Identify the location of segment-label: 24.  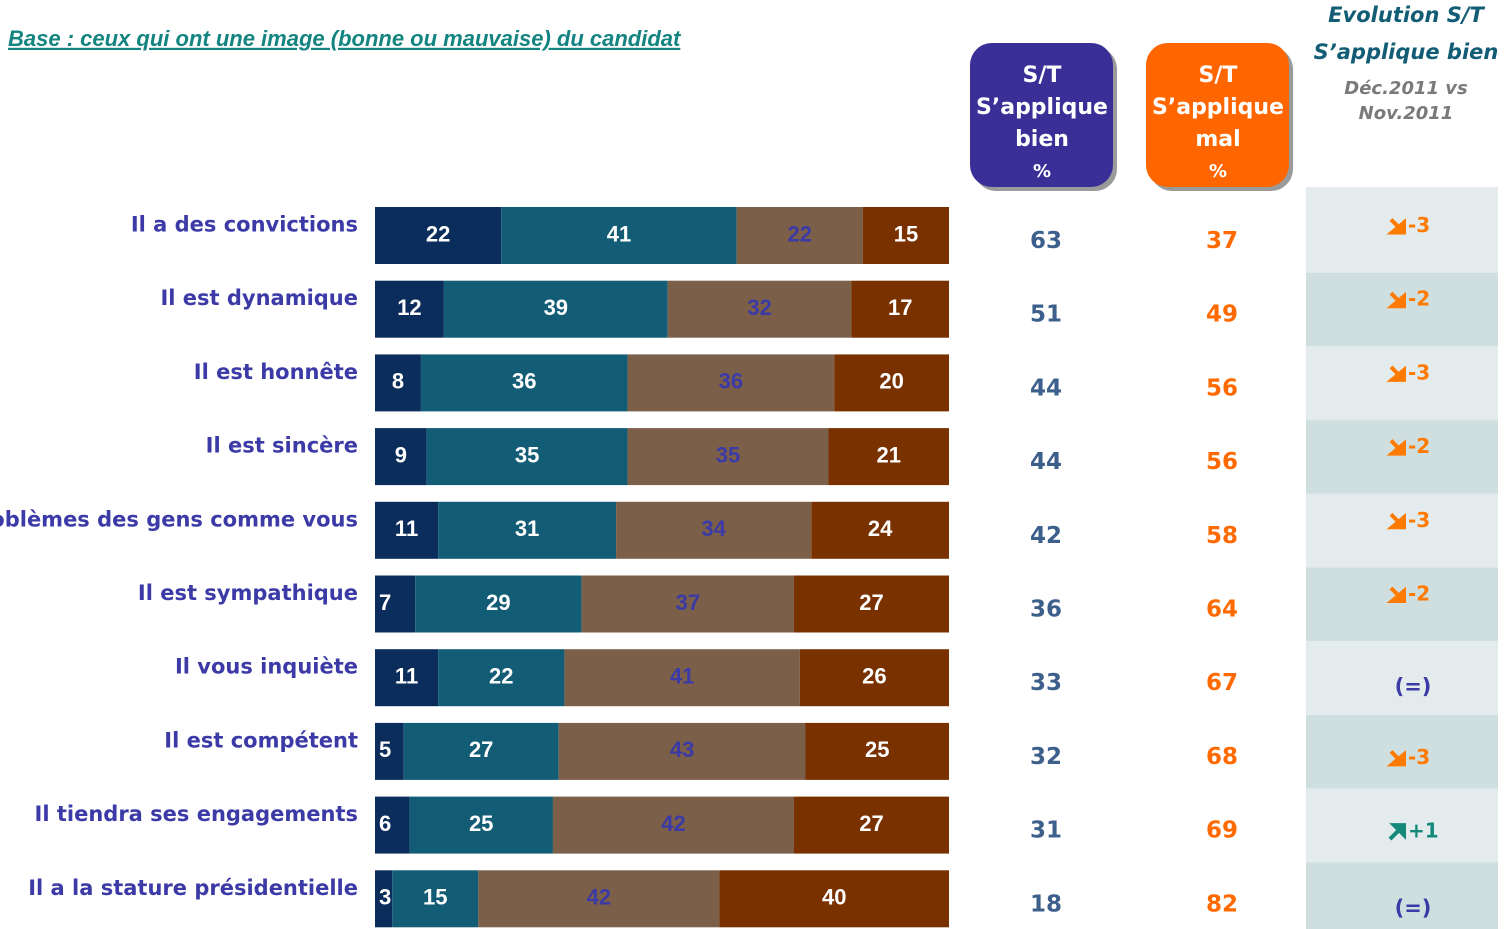
(880, 528).